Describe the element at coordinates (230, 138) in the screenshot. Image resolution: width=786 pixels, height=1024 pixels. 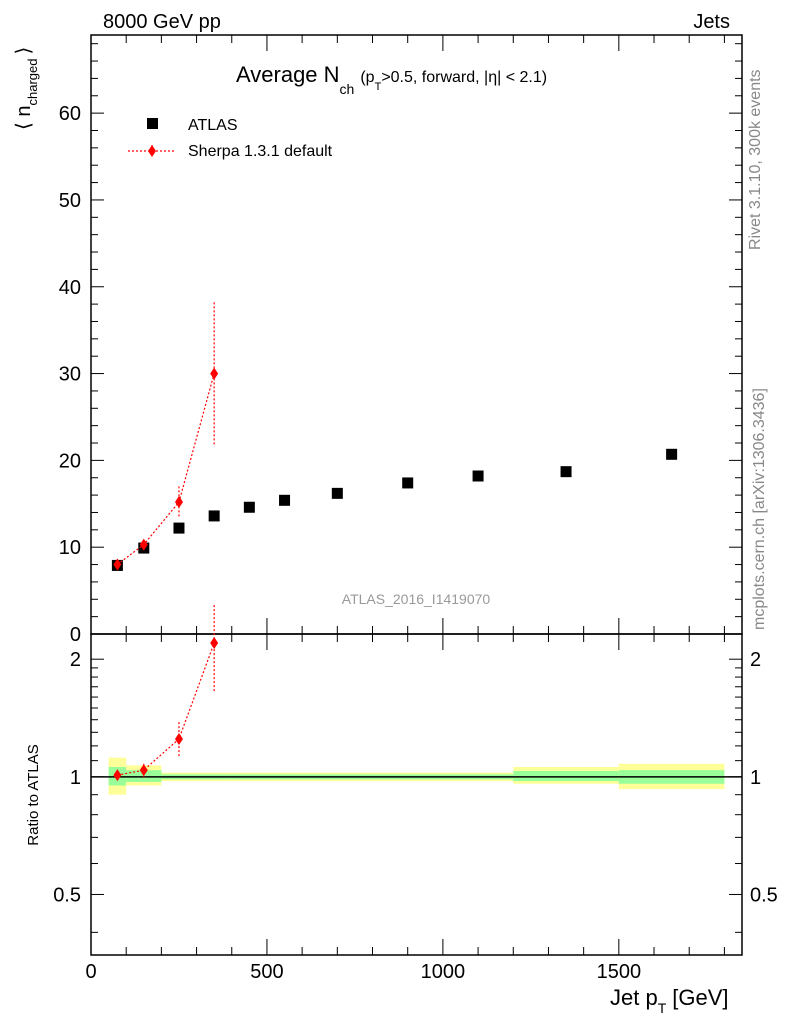
I see `legend: ATLAS Sherpa 1.3.1 default` at that location.